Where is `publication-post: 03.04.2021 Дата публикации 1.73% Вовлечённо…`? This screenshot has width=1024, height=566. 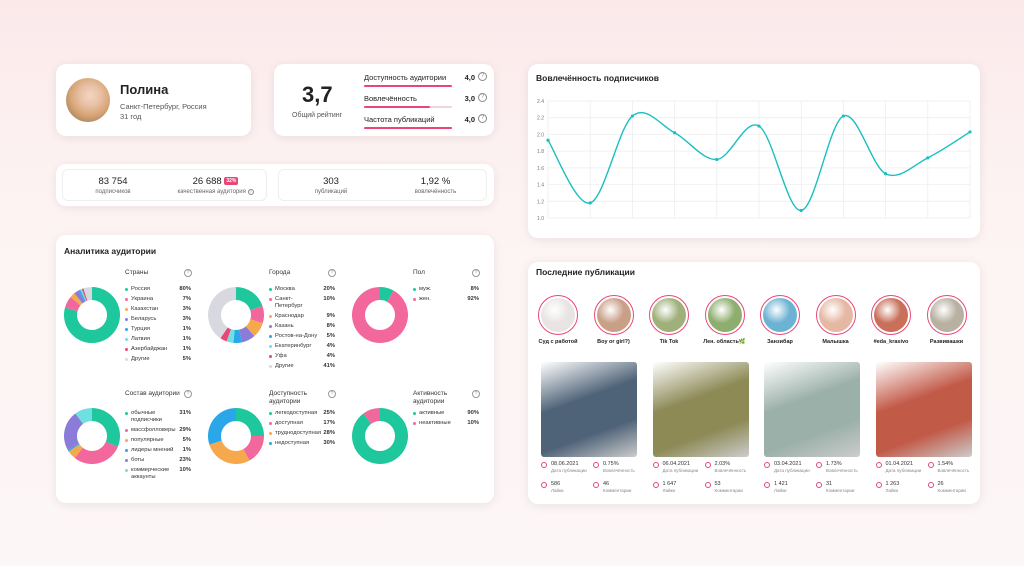
publication-post: 03.04.2021 Дата публикации 1.73% Вовлечённо… is located at coordinates (812, 429).